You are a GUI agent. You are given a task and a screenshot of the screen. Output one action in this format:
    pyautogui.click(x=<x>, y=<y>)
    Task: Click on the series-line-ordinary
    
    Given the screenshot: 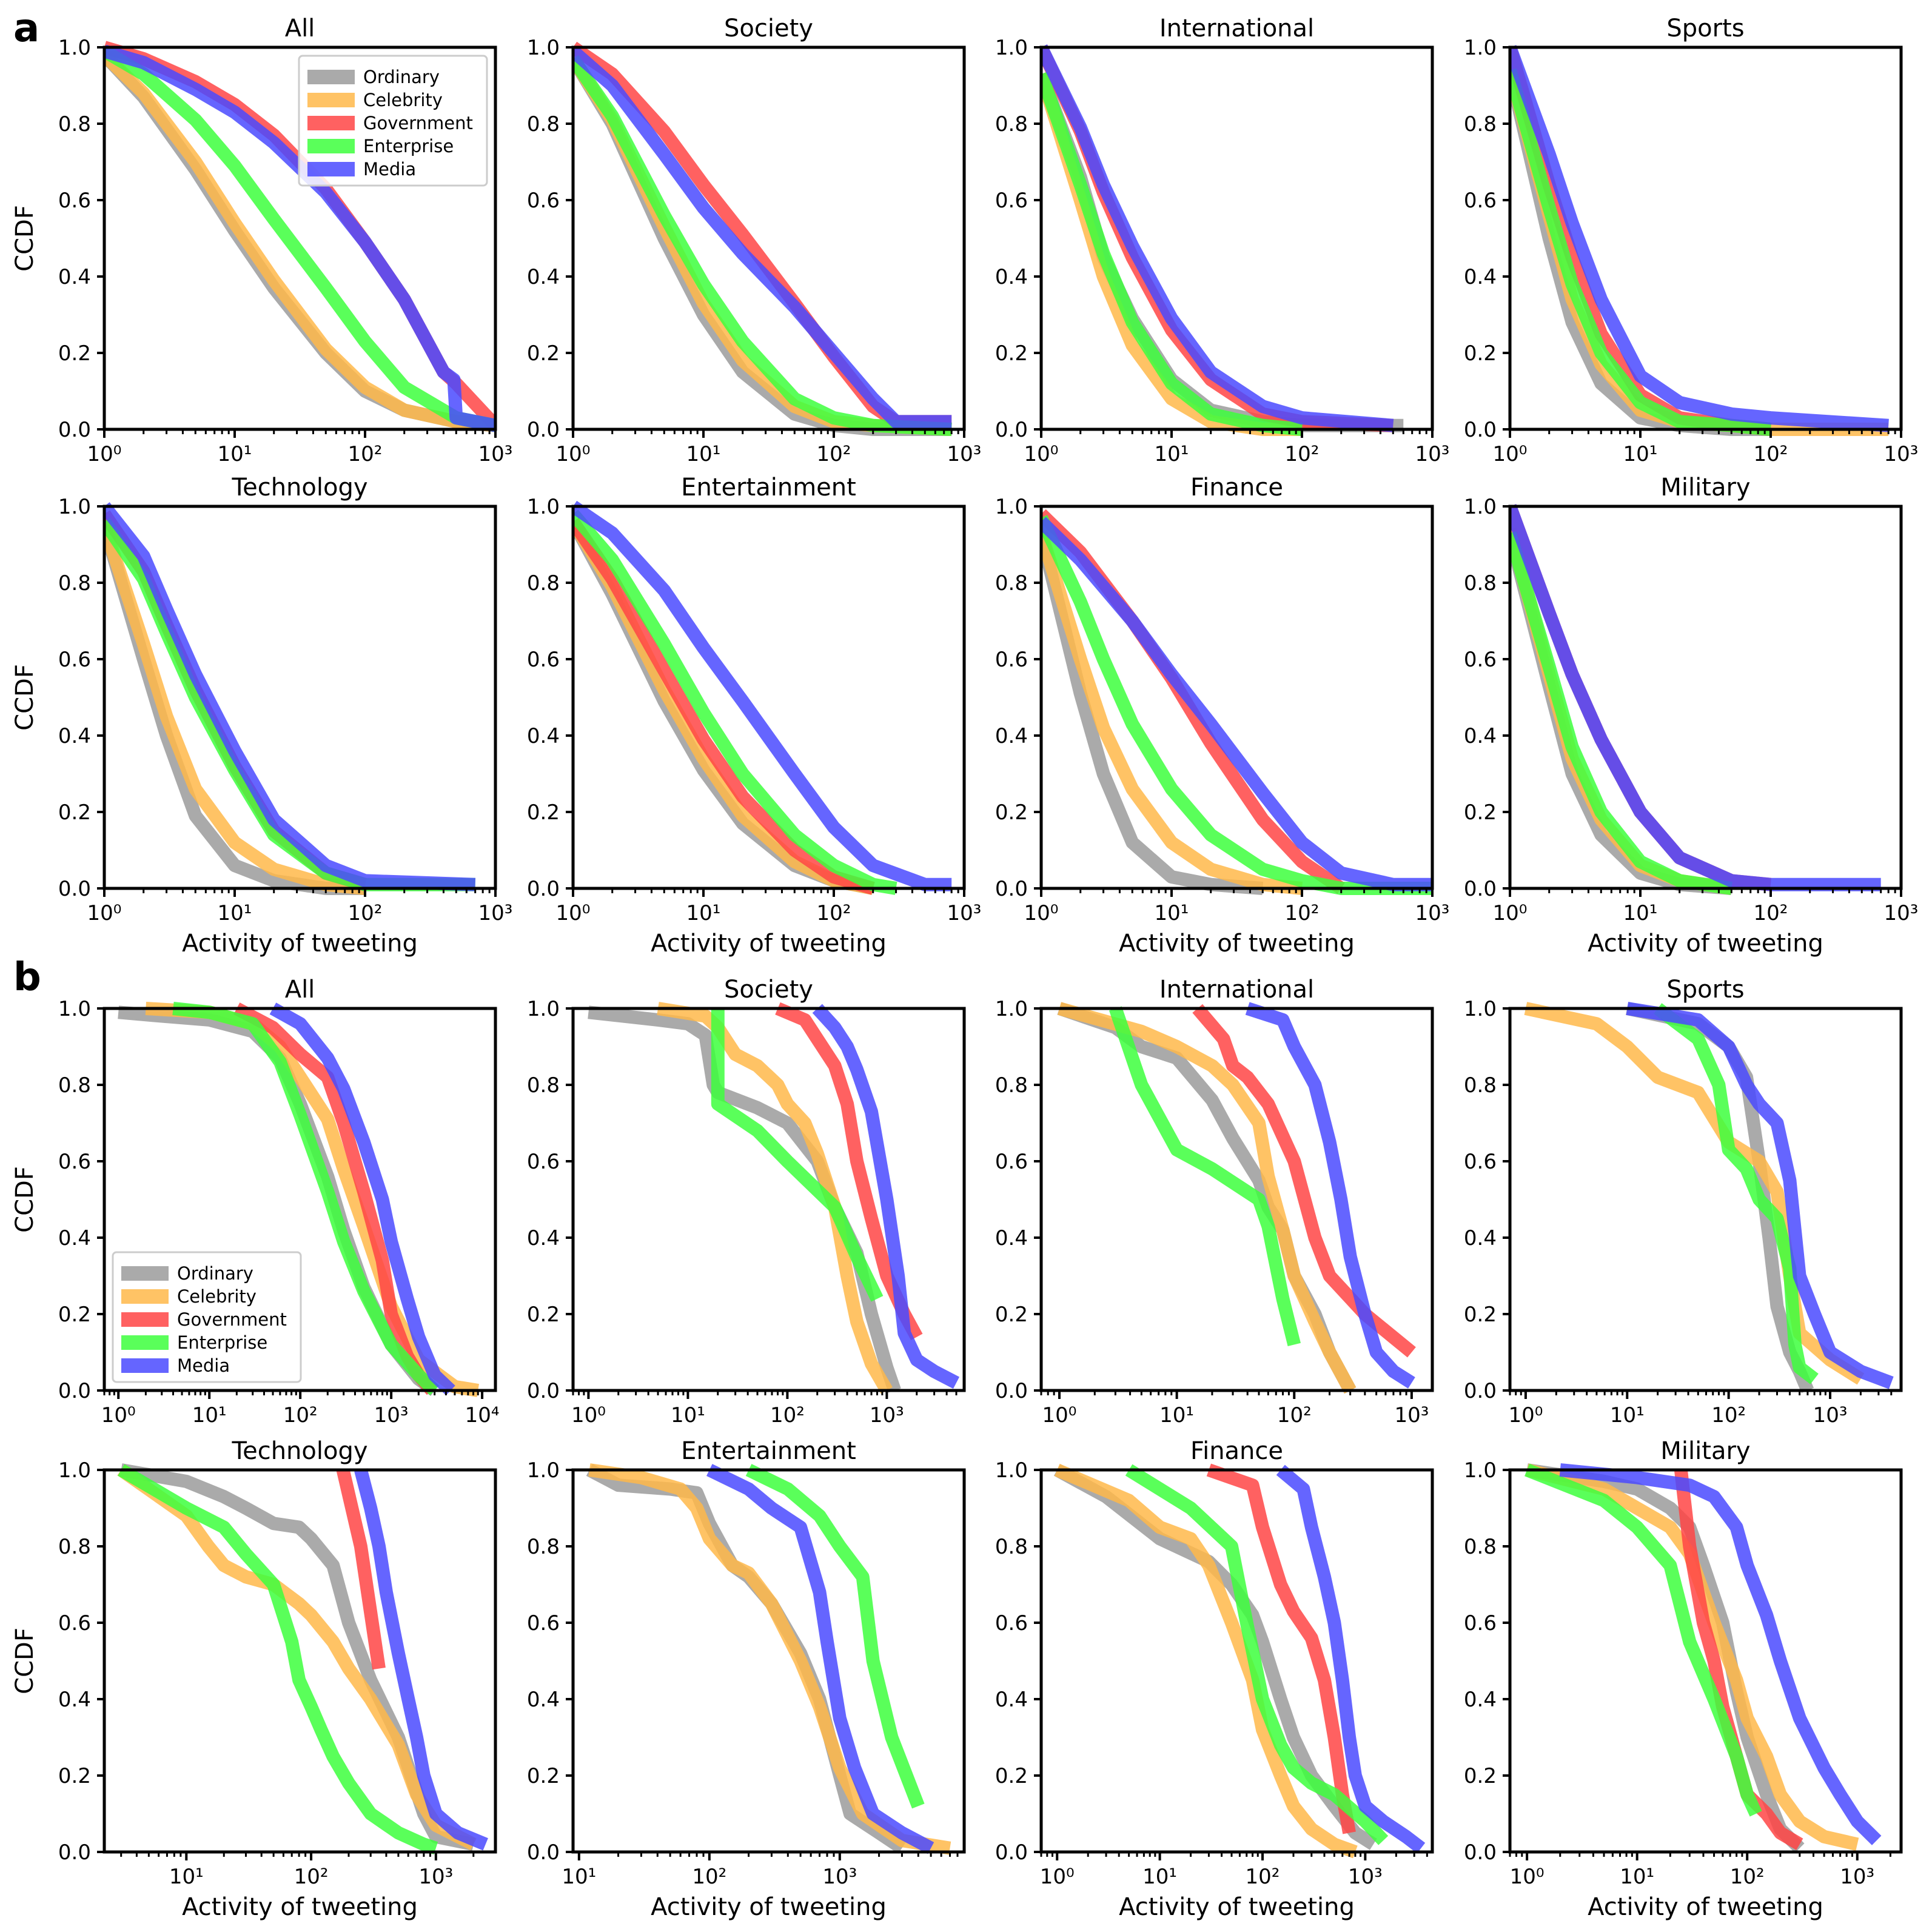 What is the action you would take?
    pyautogui.click(x=1215, y=1657)
    